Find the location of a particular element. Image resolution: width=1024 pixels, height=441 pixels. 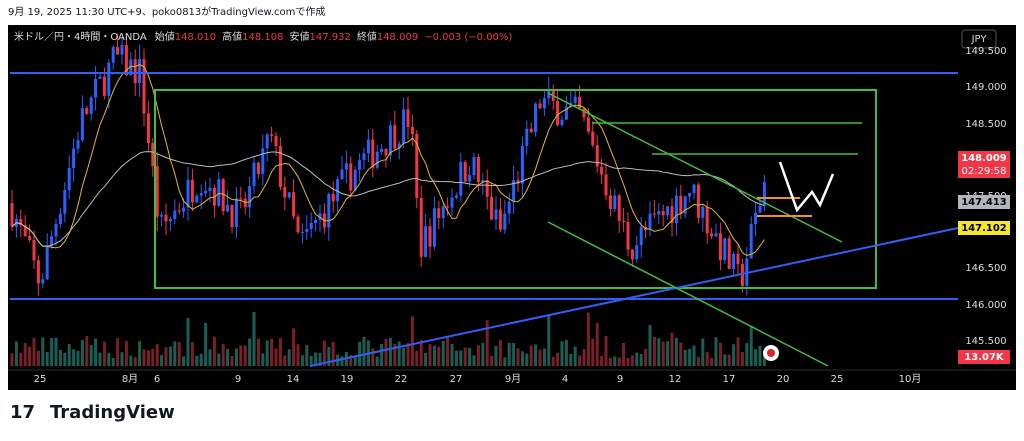

date-label: 6 is located at coordinates (157, 379).